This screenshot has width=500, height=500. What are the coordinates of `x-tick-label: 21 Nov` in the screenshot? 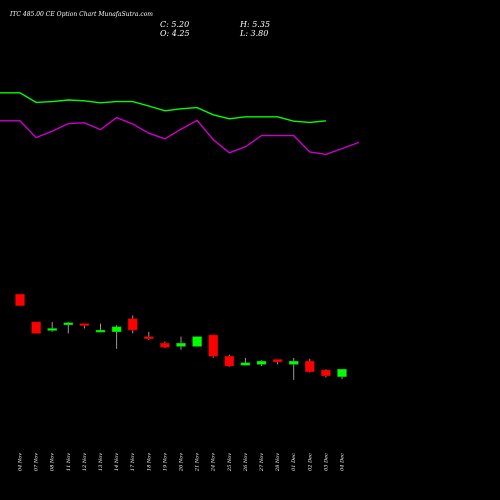 It's located at (198, 462).